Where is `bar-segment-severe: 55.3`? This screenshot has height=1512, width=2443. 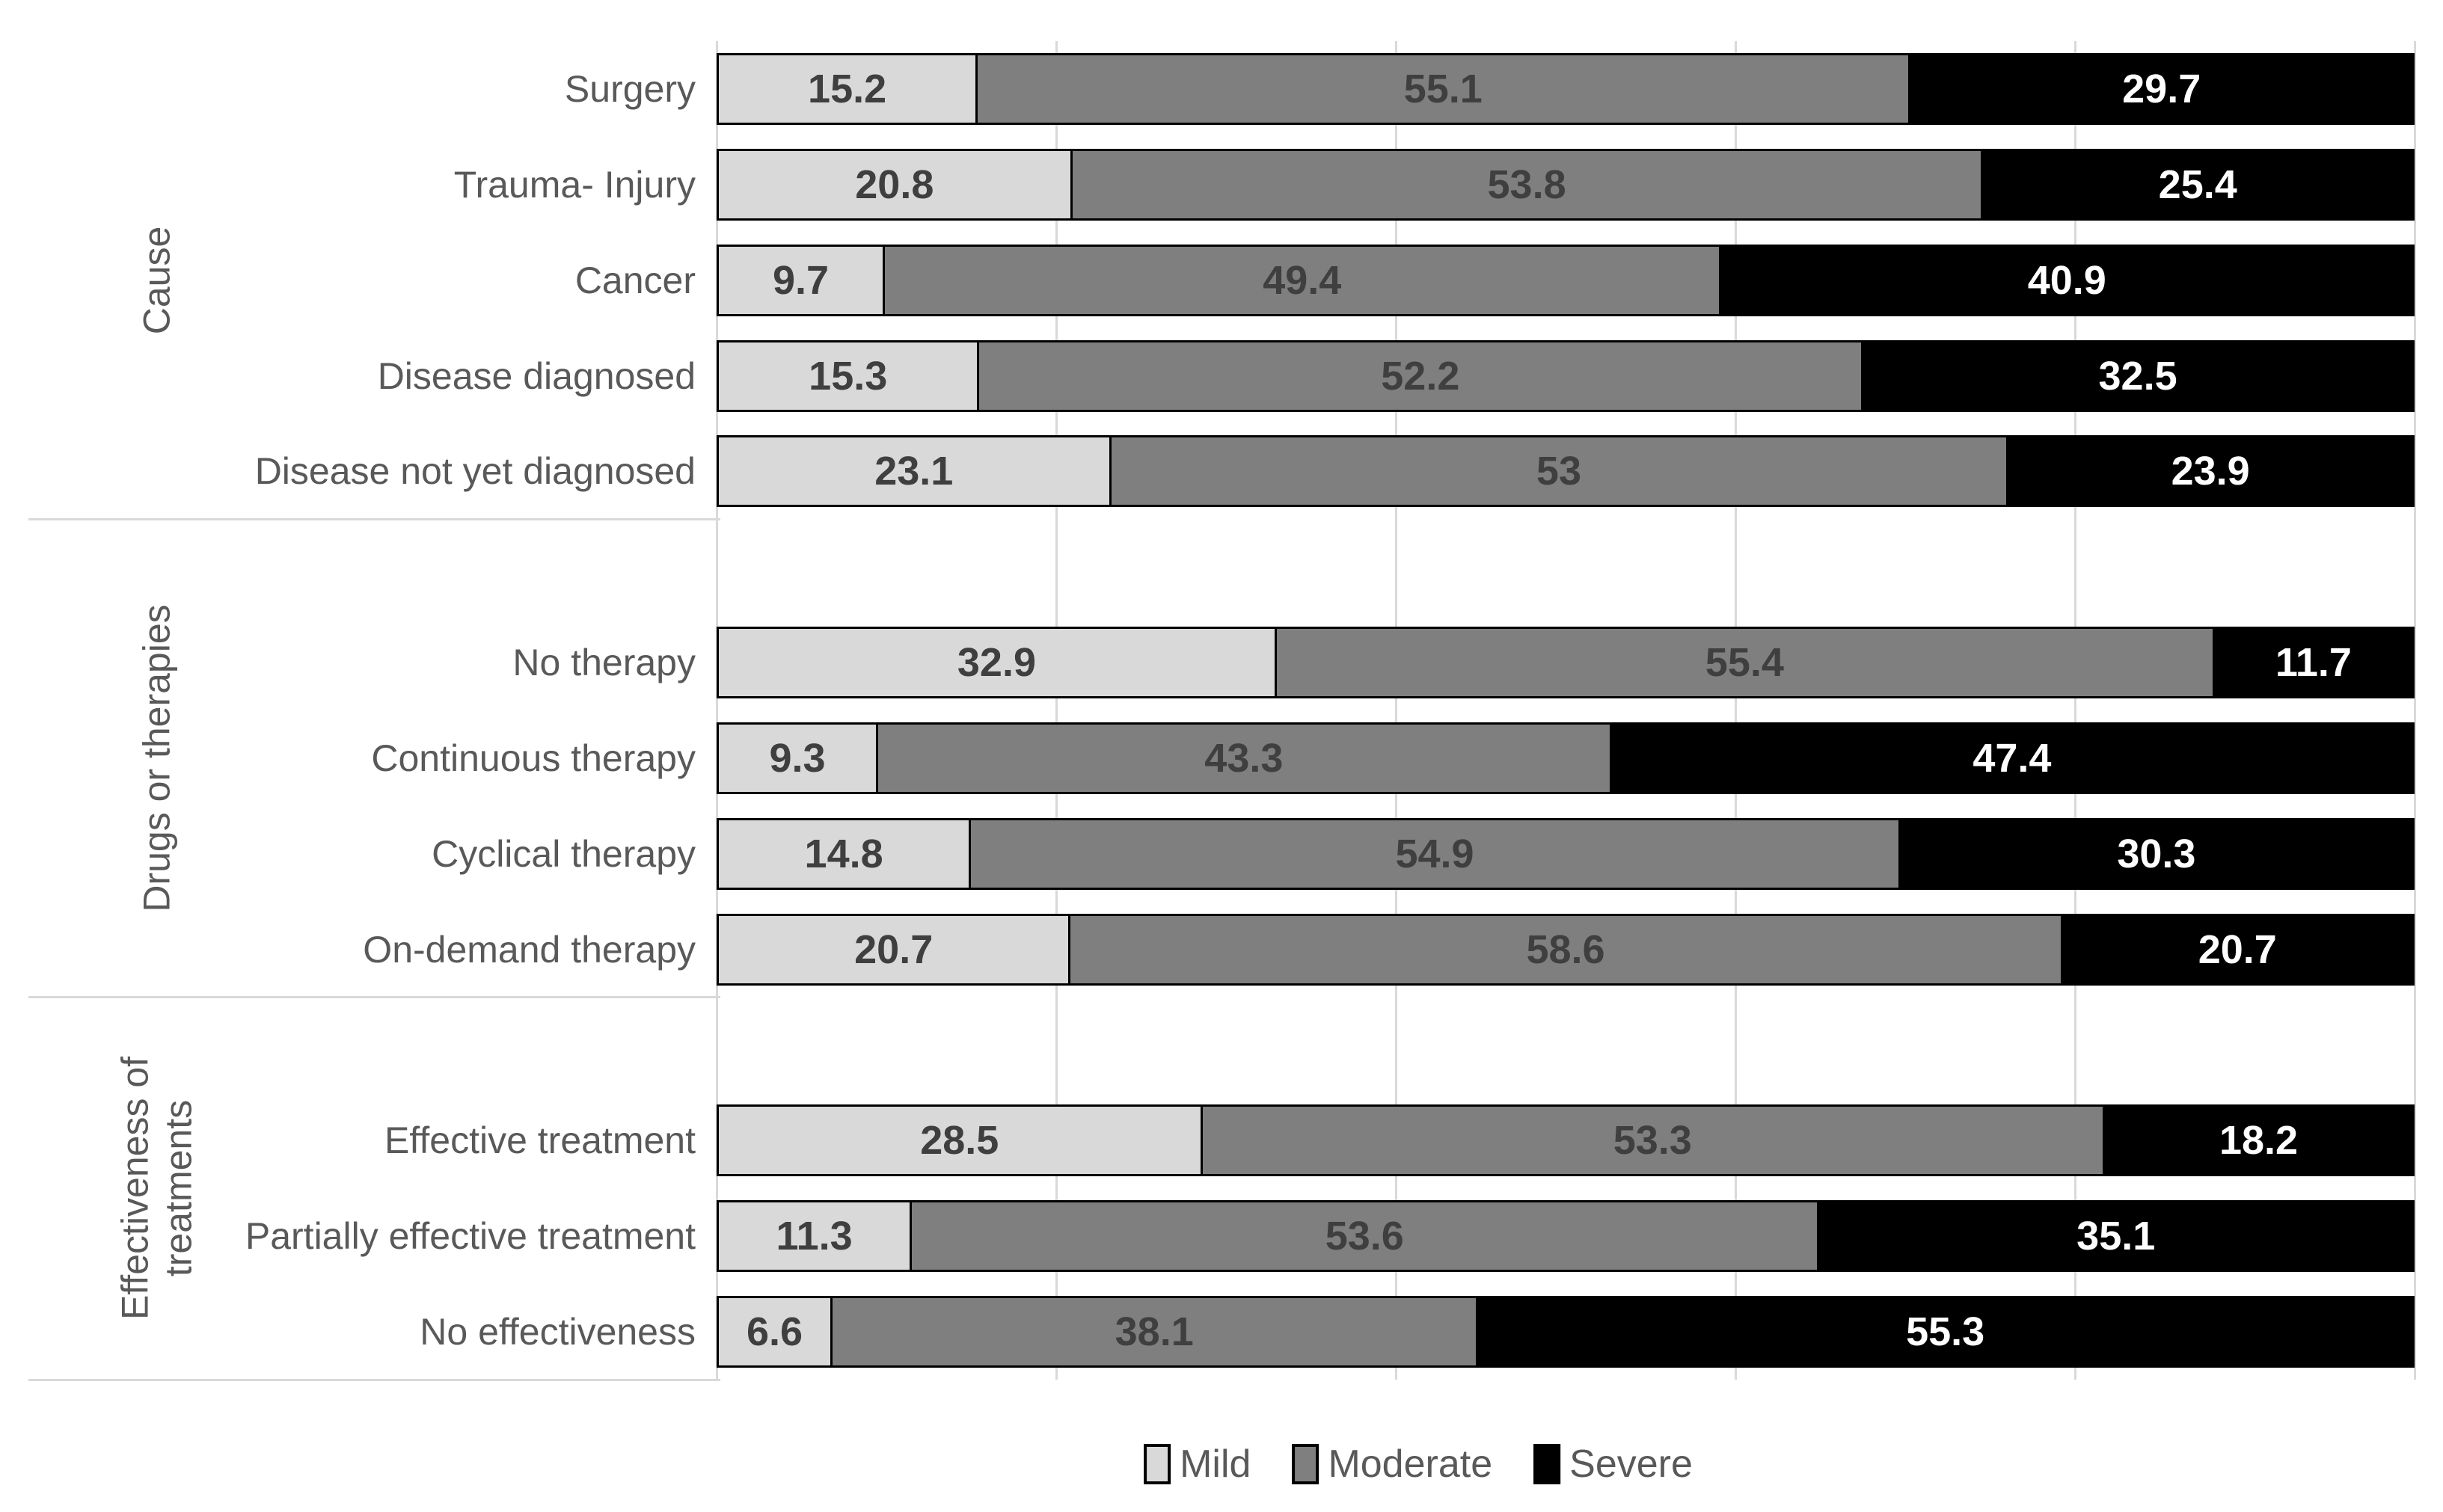 bar-segment-severe: 55.3 is located at coordinates (1945, 1332).